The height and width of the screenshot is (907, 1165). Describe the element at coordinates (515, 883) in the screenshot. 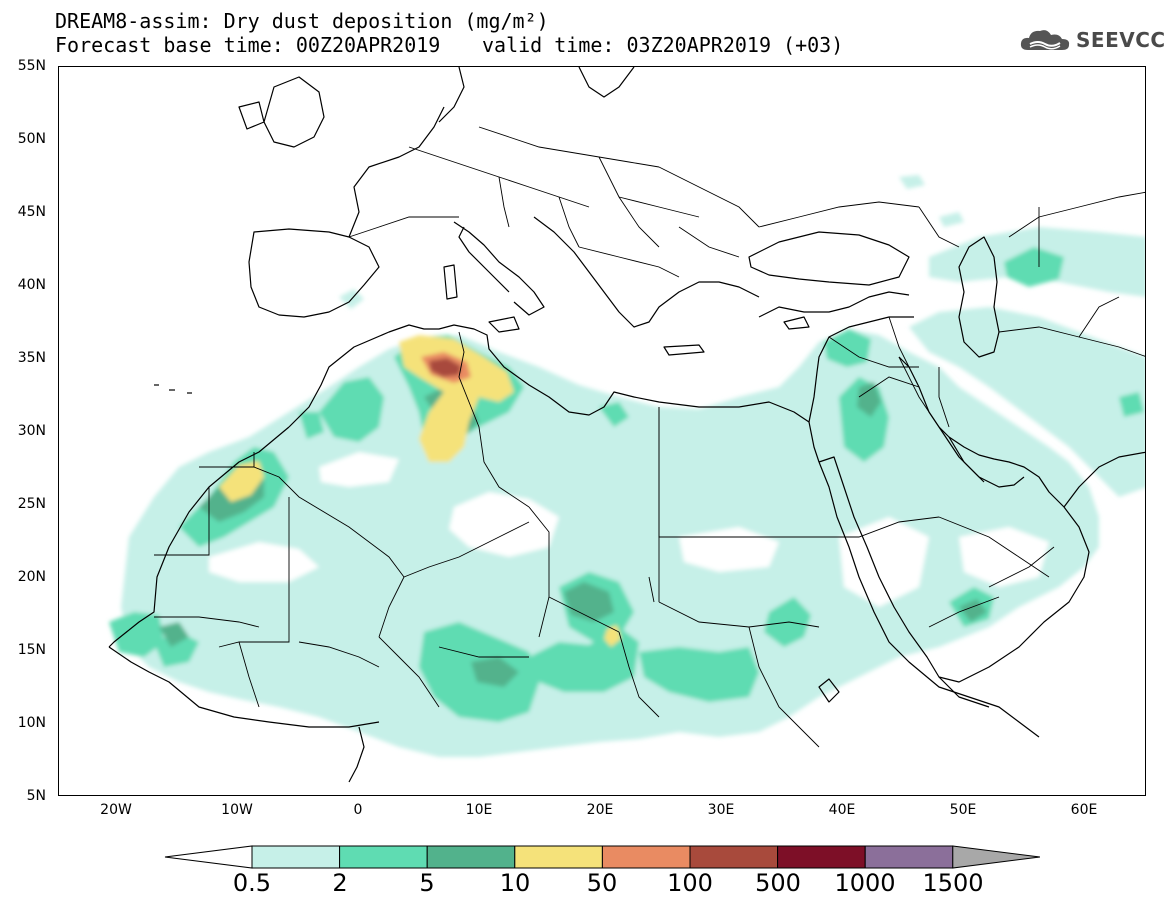

I see `colorbar-label-10: 10` at that location.